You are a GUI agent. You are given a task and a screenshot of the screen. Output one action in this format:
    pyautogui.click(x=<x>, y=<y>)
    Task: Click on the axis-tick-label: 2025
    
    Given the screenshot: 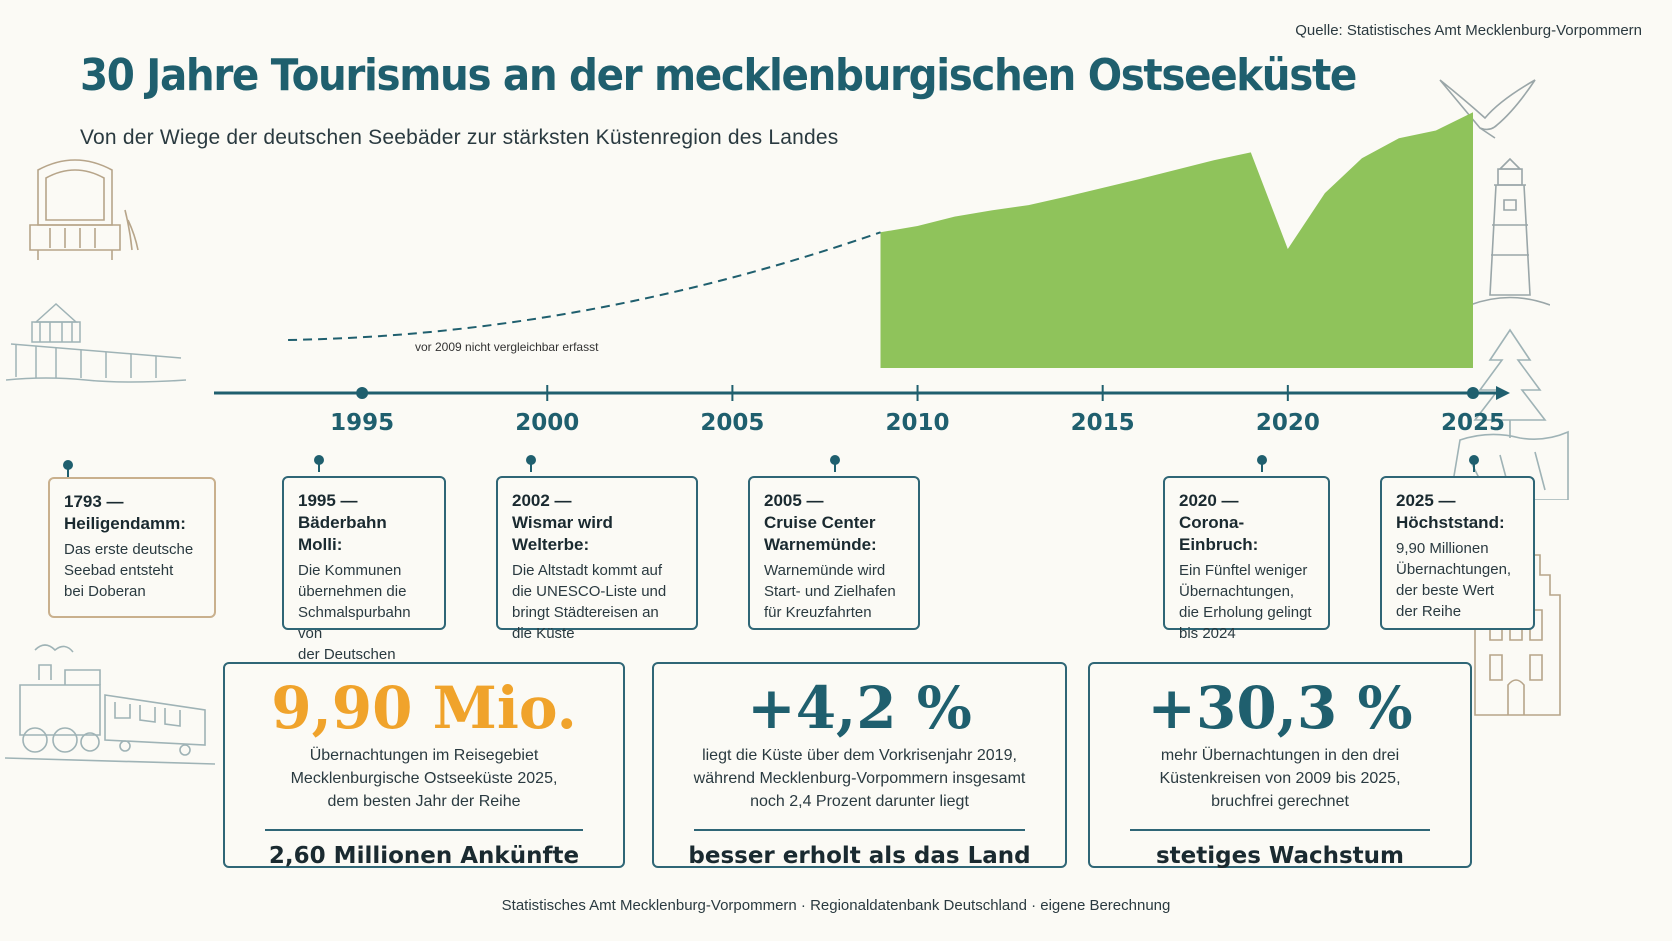 What is the action you would take?
    pyautogui.click(x=1472, y=423)
    